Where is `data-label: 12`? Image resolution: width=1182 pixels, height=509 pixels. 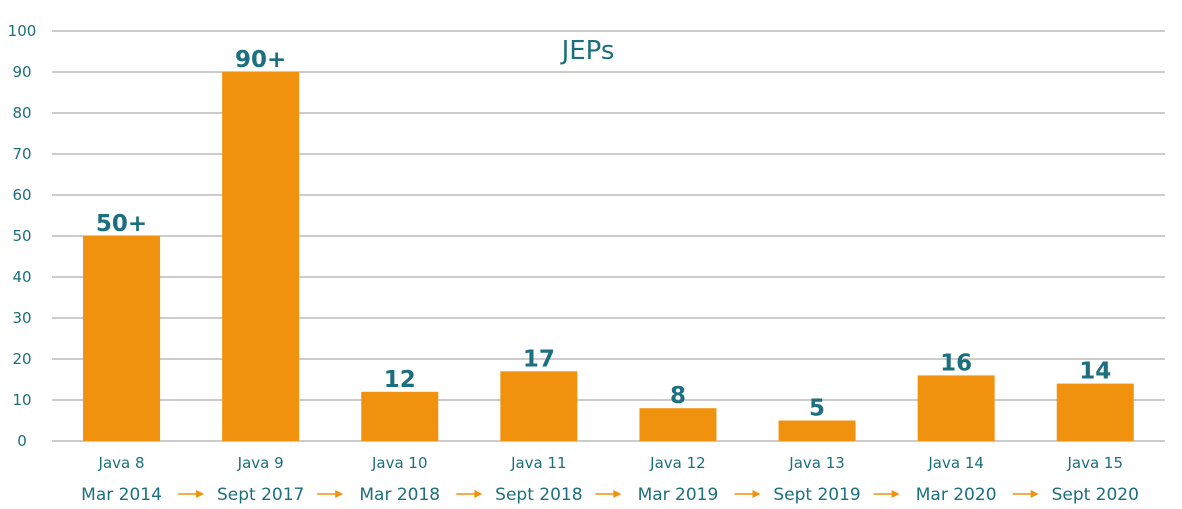 data-label: 12 is located at coordinates (400, 380).